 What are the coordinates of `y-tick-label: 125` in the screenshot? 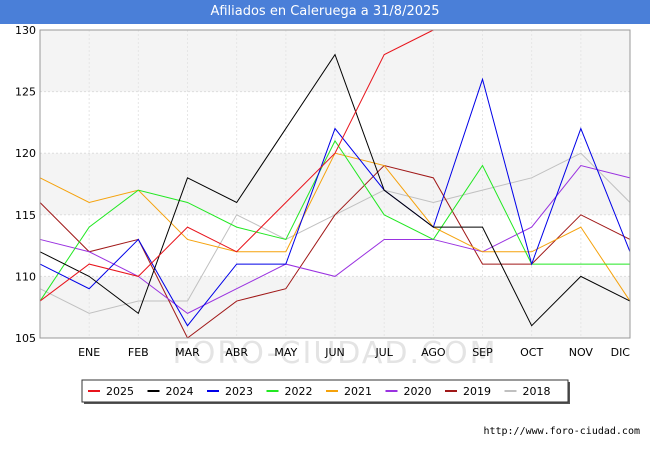 It's located at (25, 92).